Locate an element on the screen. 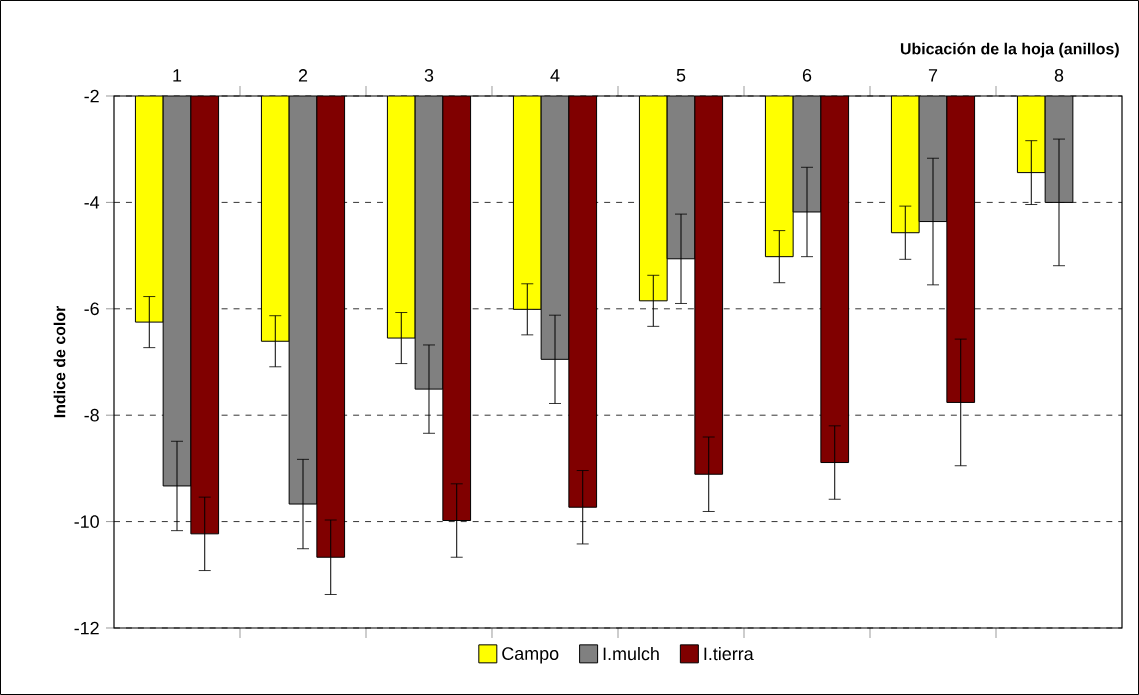 This screenshot has width=1139, height=695. legend-label: I.mulch is located at coordinates (631, 654).